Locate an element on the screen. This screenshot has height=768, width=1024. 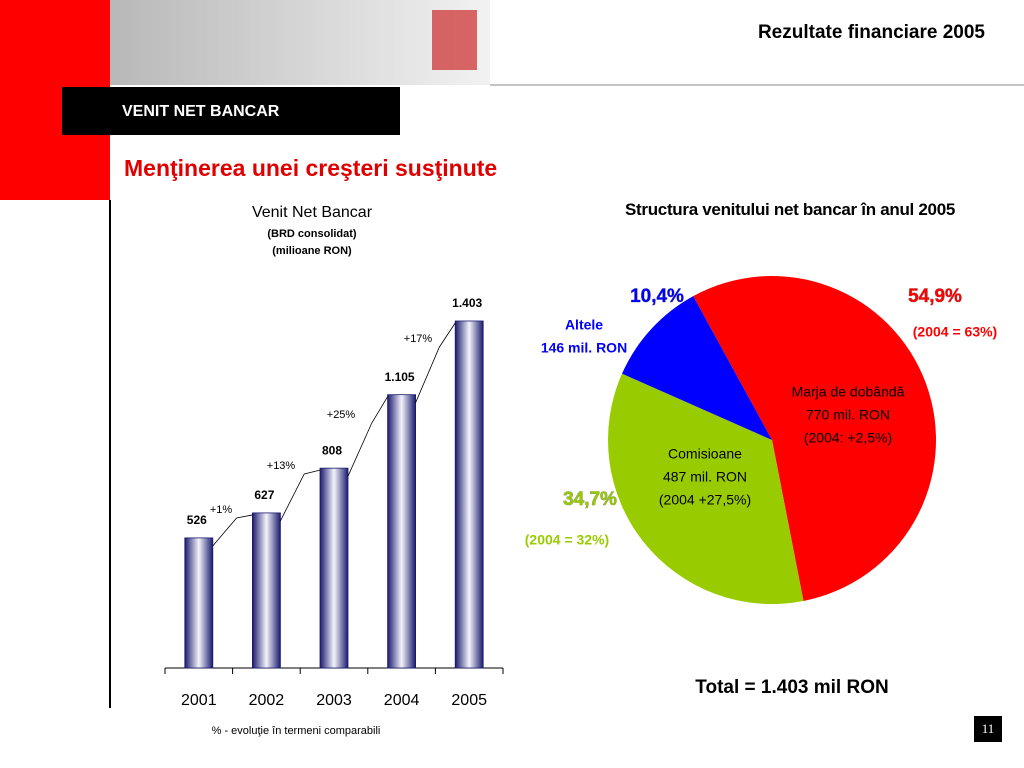
footnote: % - evoluţie în termeni comparabili is located at coordinates (296, 731).